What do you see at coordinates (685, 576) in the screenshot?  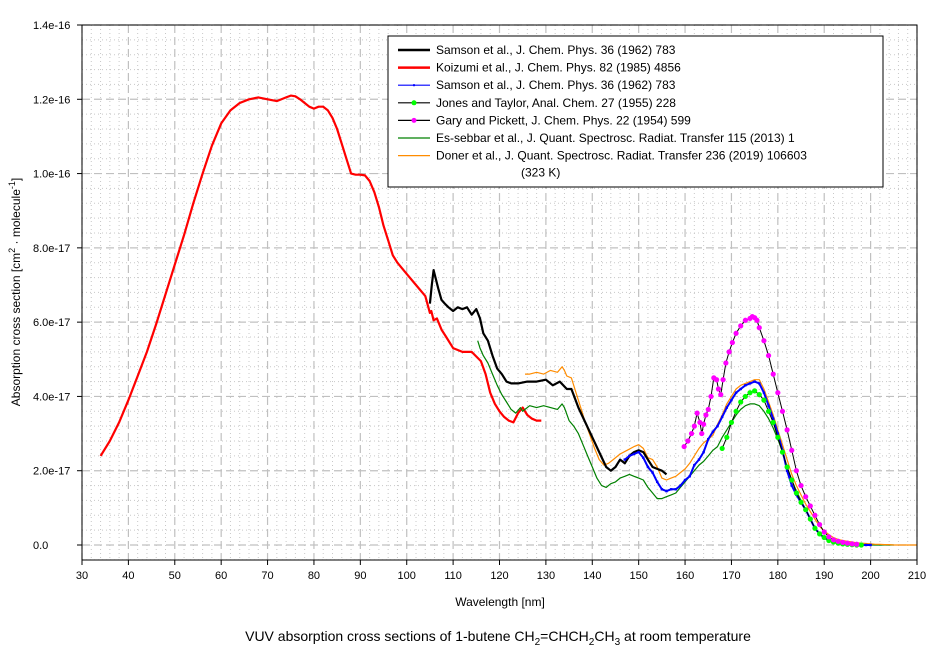 I see `x-tick-label: 160` at bounding box center [685, 576].